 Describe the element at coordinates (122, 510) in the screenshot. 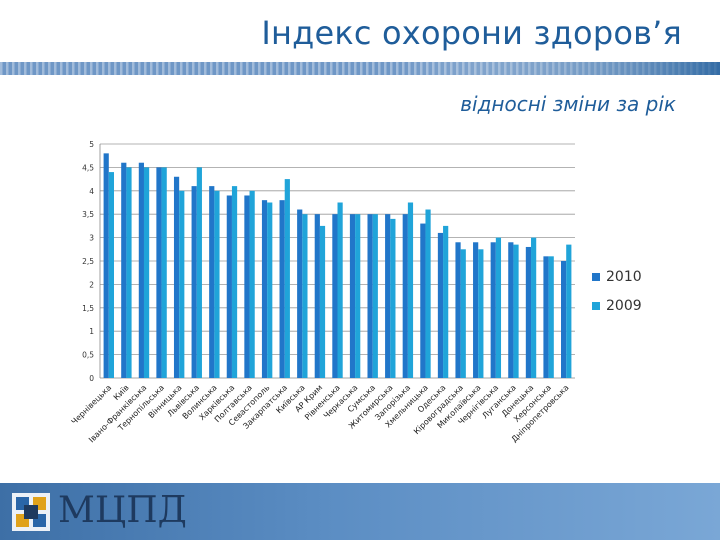

I see `logo-text: МЦПД` at that location.